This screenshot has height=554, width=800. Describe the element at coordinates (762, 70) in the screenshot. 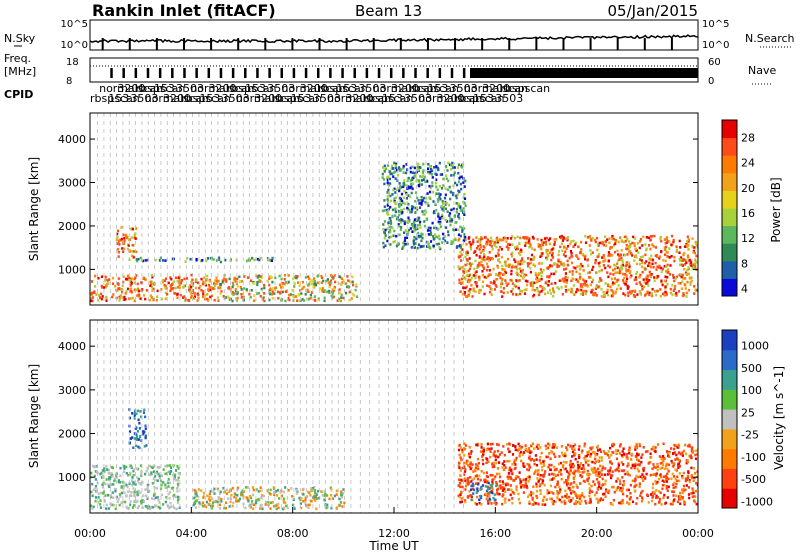

I see `nave-label: Nave` at that location.